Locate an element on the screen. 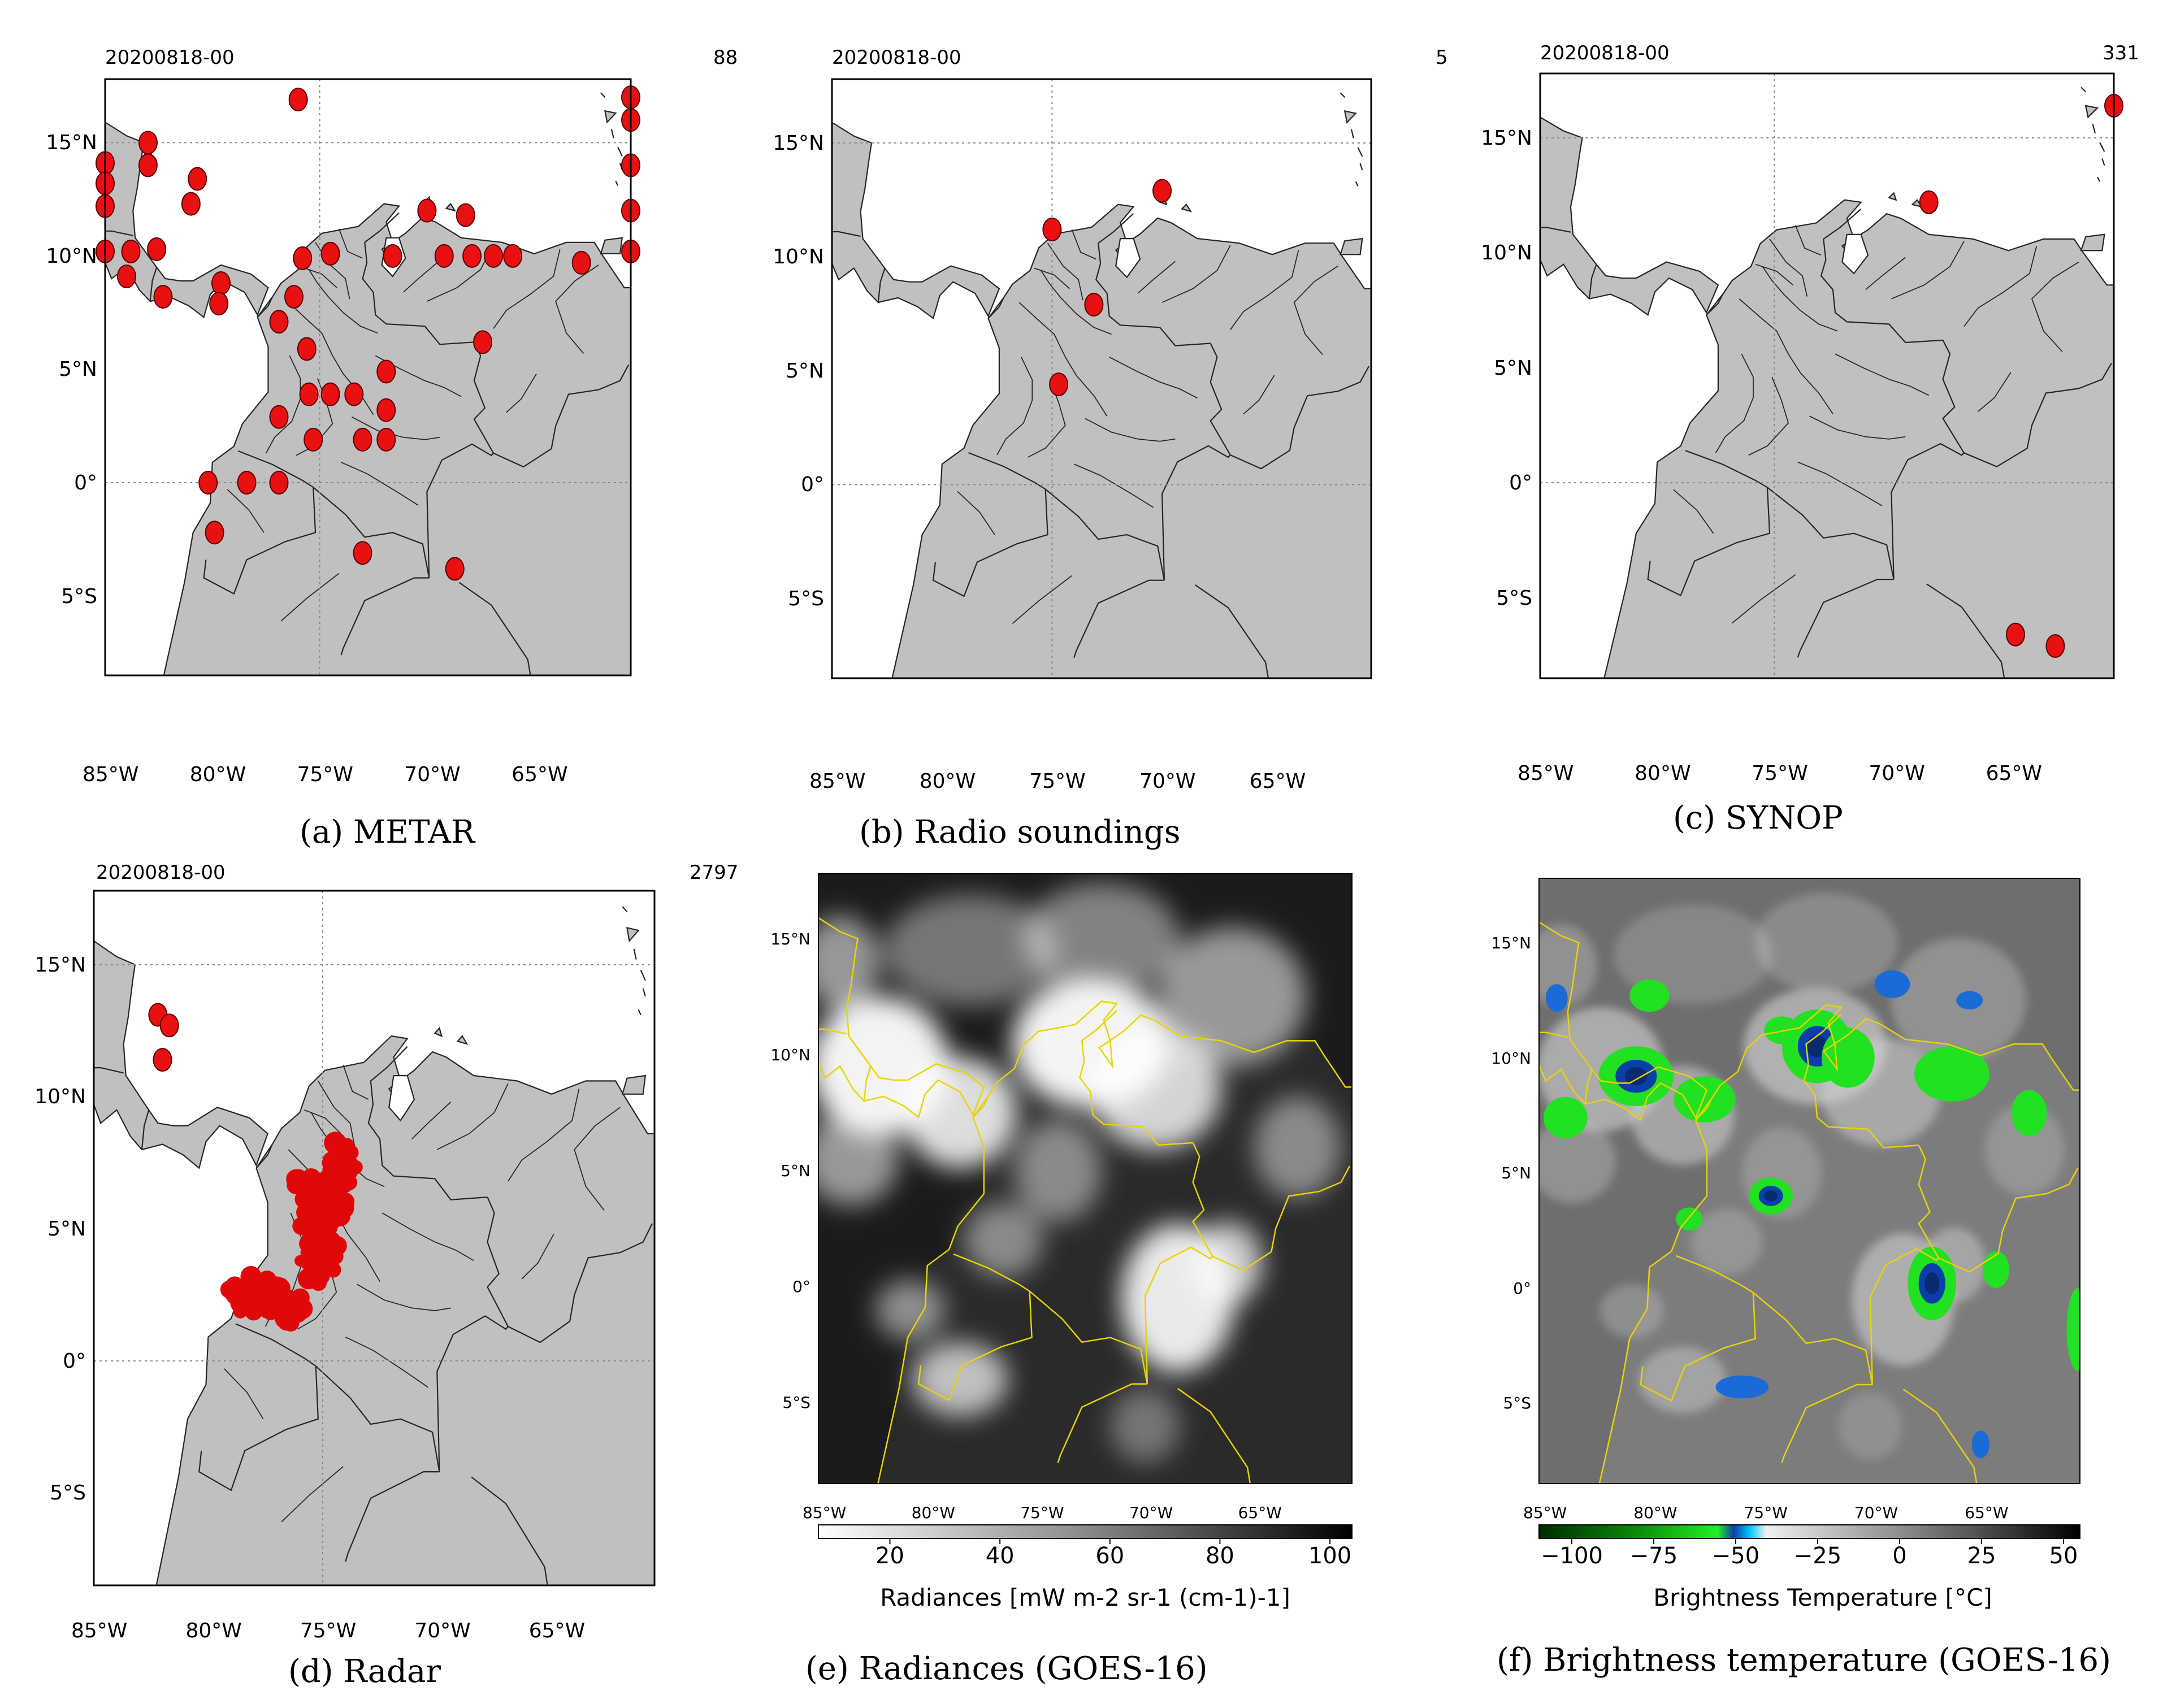 This screenshot has width=2176, height=1708. brightness-temperature-image is located at coordinates (1809, 1181).